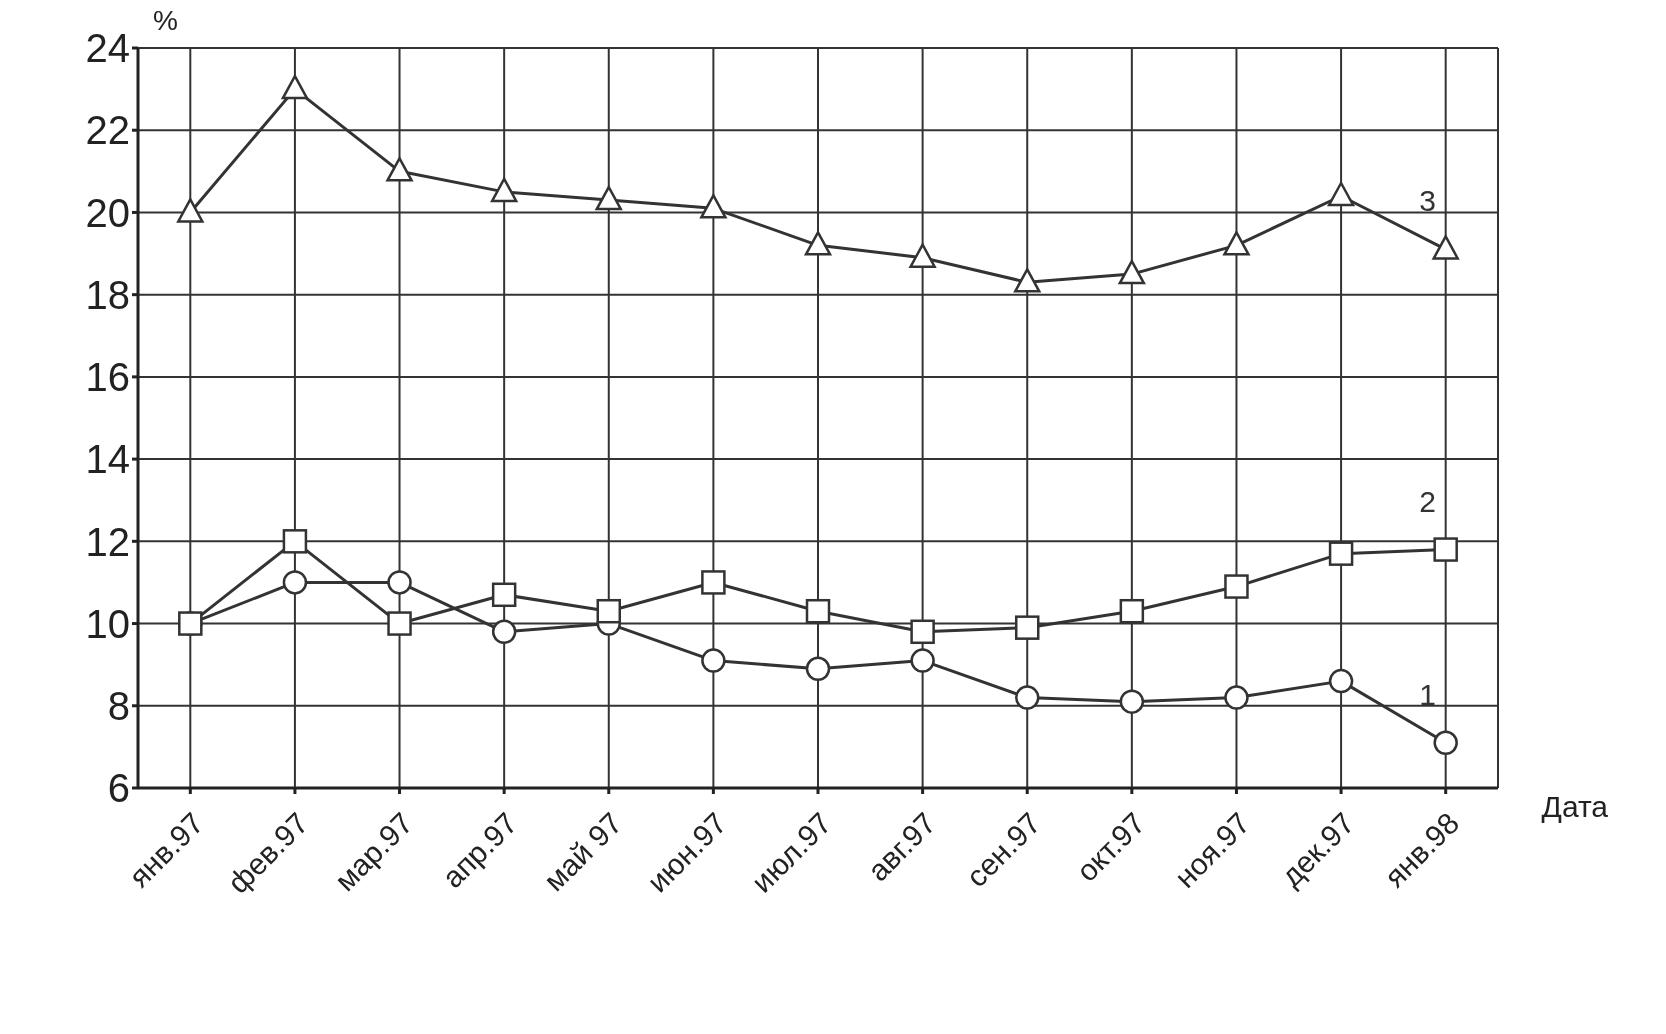 The width and height of the screenshot is (1666, 1034). I want to click on y-axis-title: %, so click(165, 20).